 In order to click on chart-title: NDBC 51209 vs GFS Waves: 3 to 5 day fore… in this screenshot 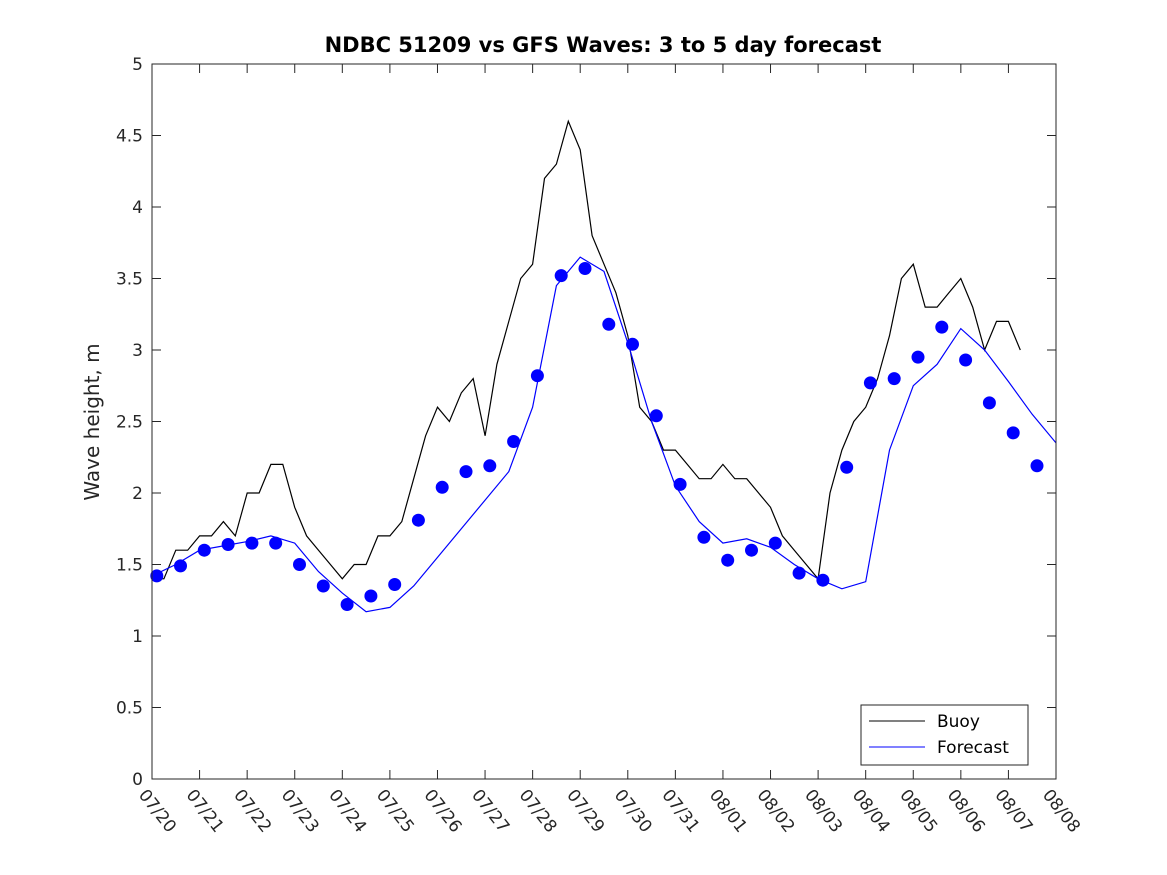, I will do `click(603, 45)`.